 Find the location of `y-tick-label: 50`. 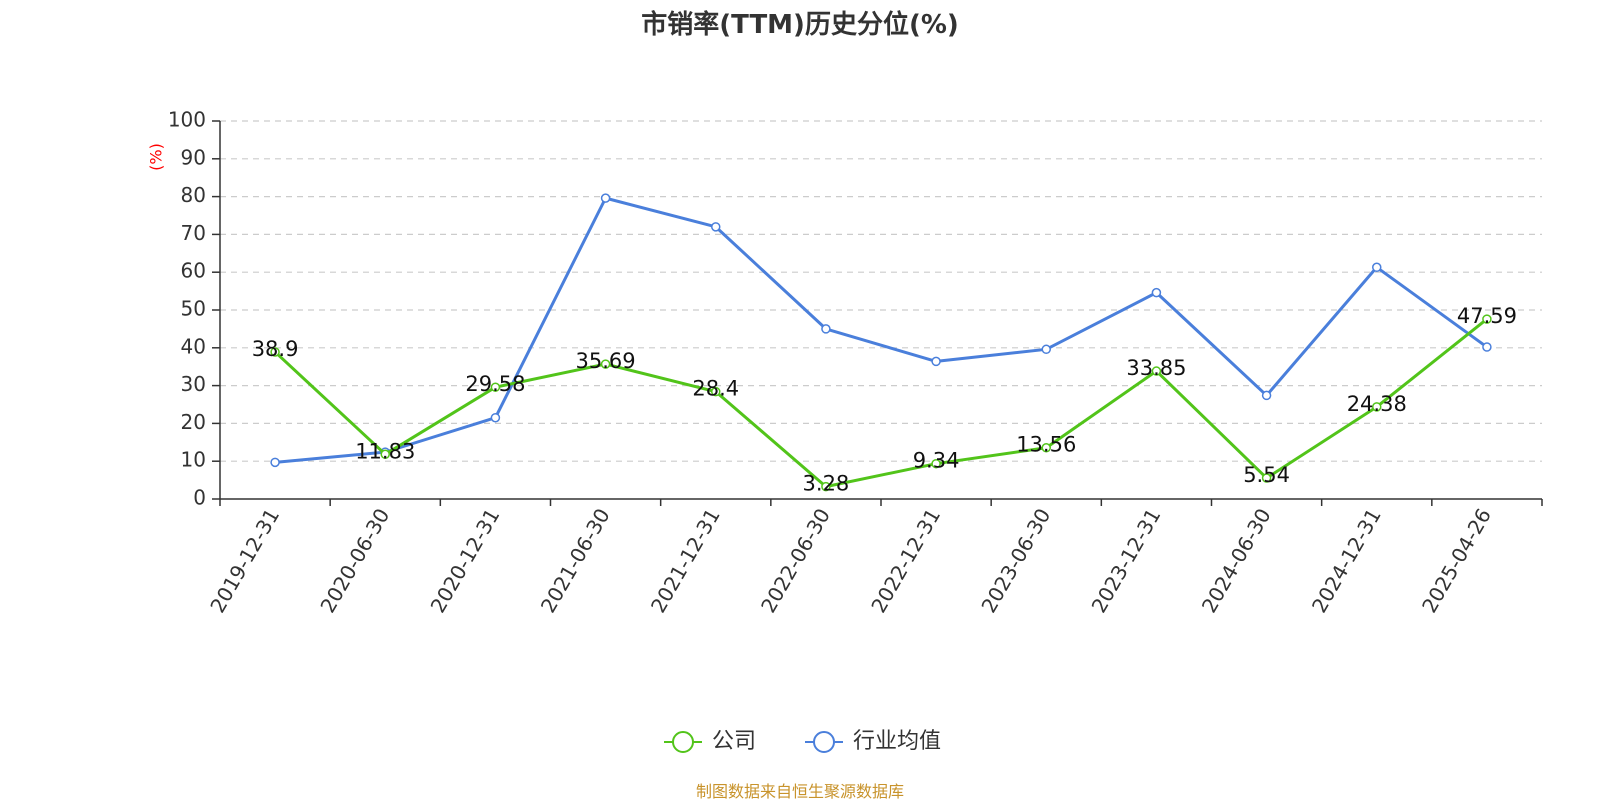

y-tick-label: 50 is located at coordinates (193, 309).